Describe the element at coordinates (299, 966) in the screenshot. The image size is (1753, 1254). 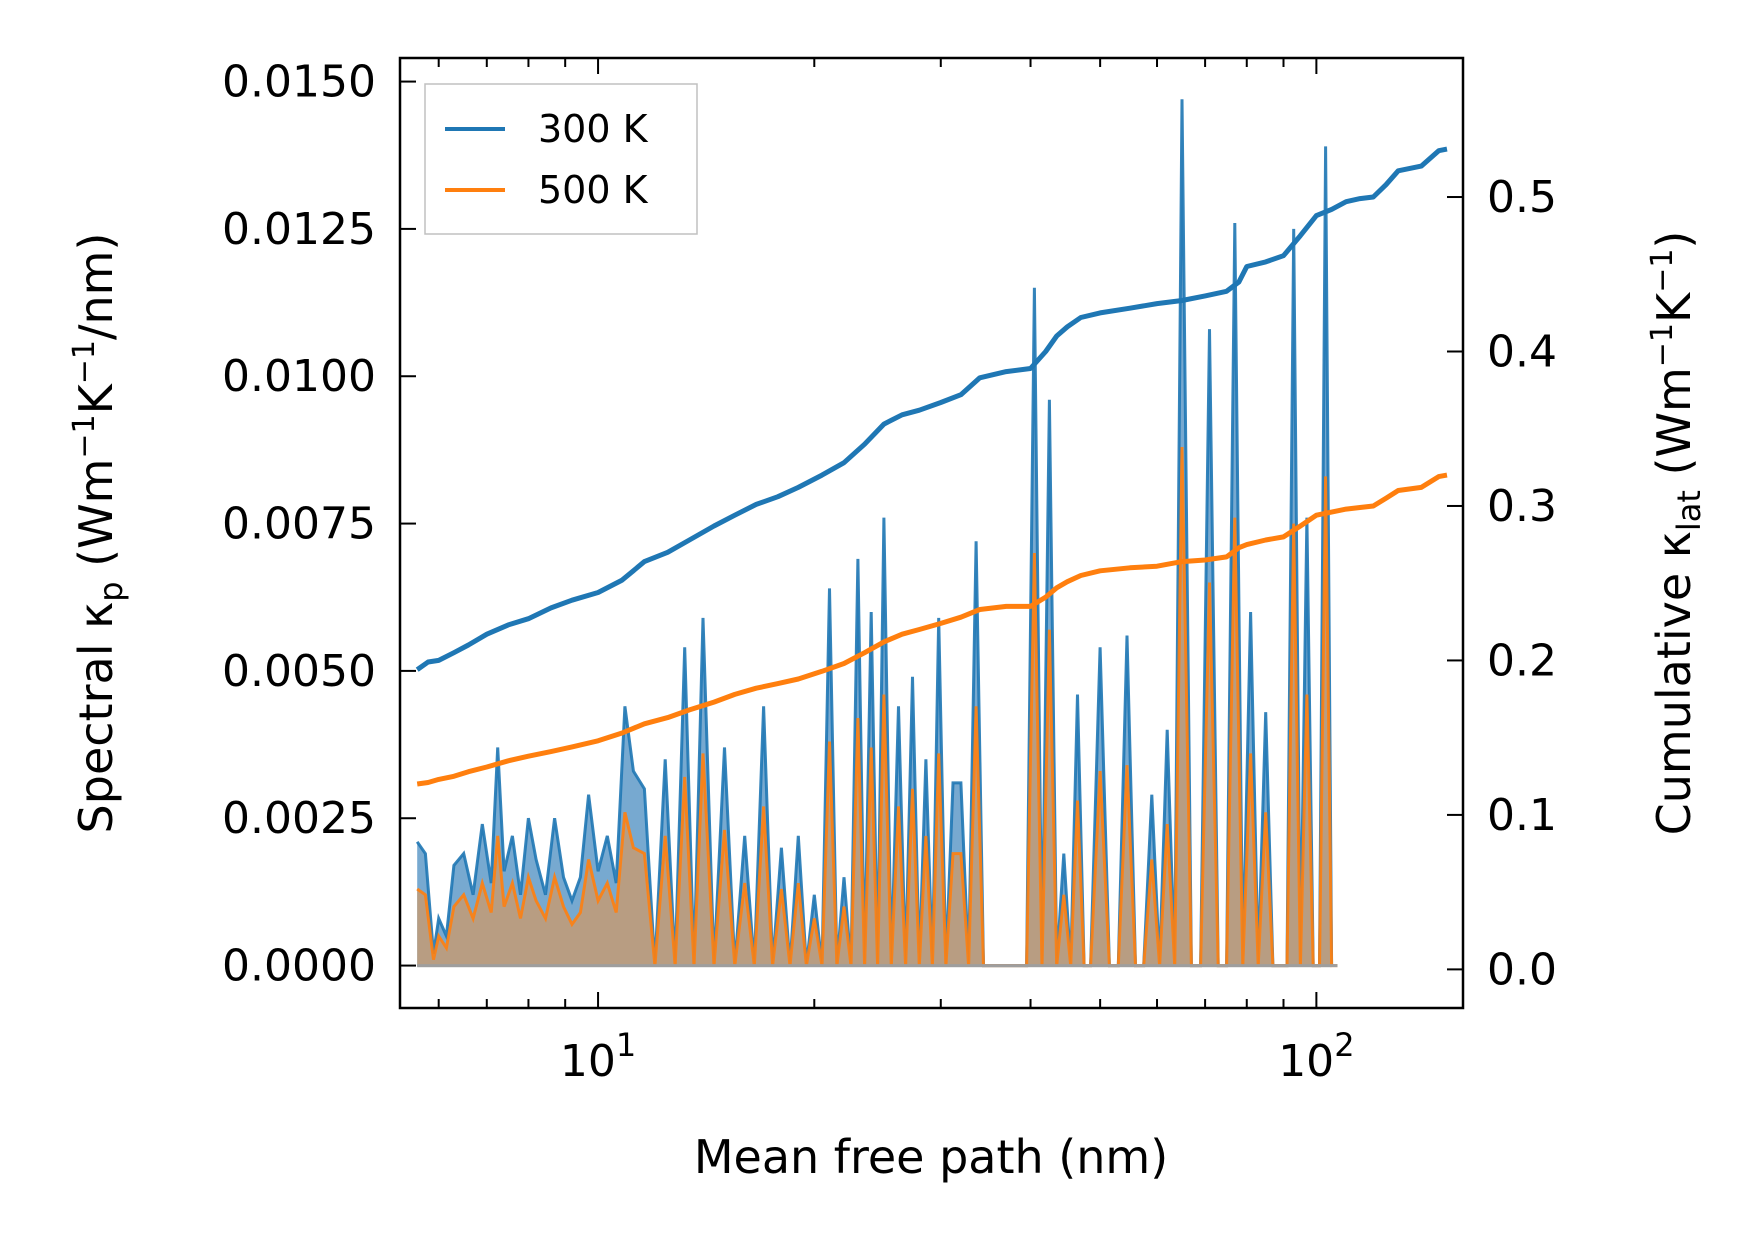
I see `y-left-tick-label: 0.0000` at that location.